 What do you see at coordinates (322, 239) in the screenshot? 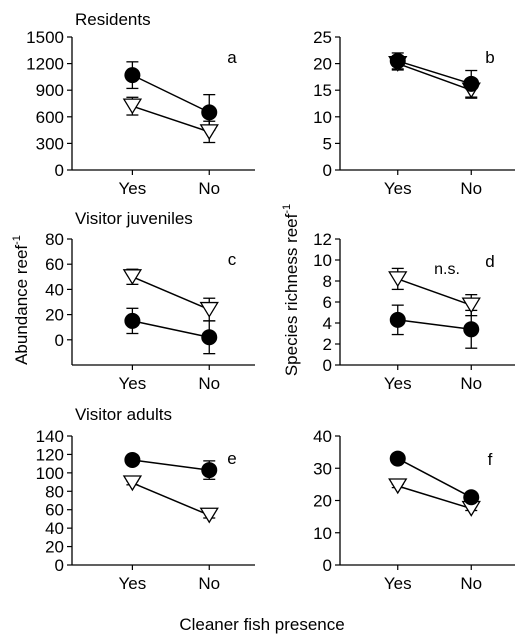
I see `y-tick-label: 12` at bounding box center [322, 239].